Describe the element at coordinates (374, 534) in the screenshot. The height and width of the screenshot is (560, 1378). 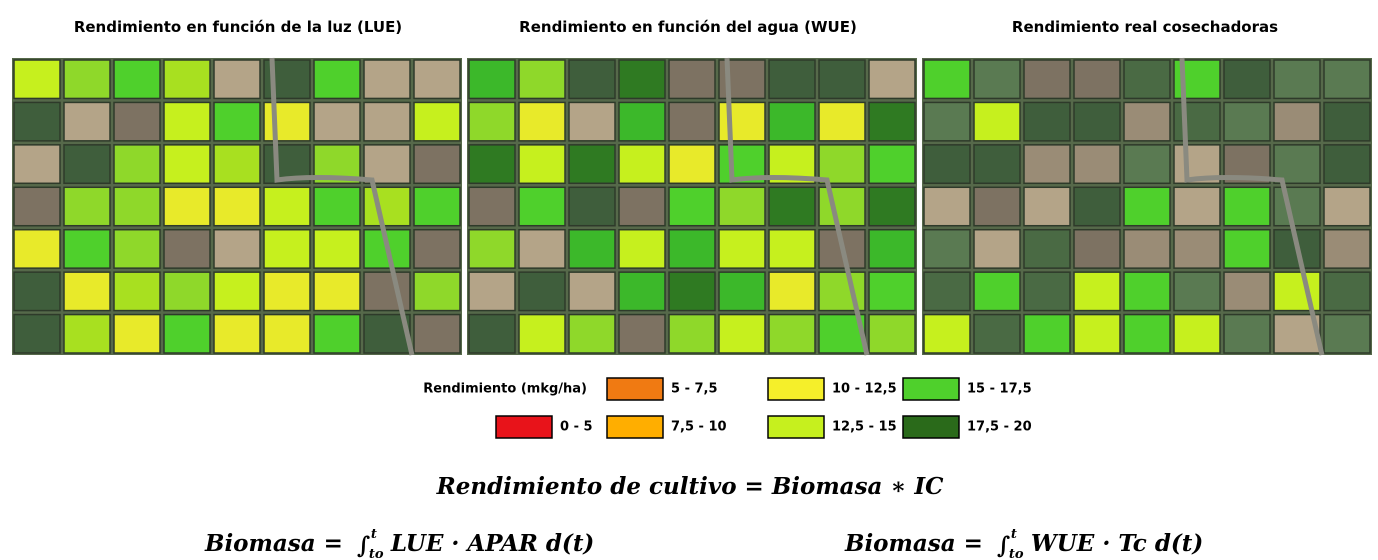
I see `integral-upper: t` at that location.